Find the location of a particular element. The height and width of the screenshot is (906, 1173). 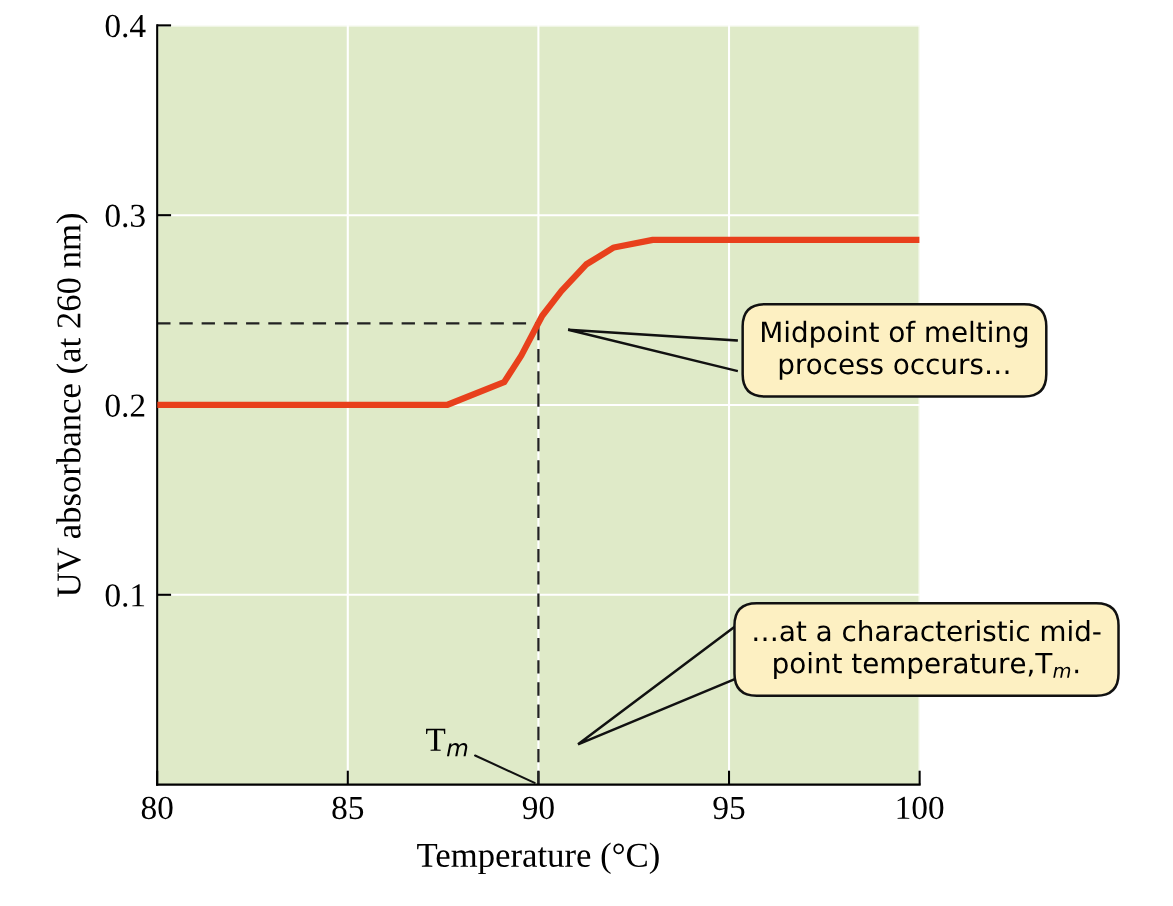

x-tick-label: 90 is located at coordinates (538, 808).